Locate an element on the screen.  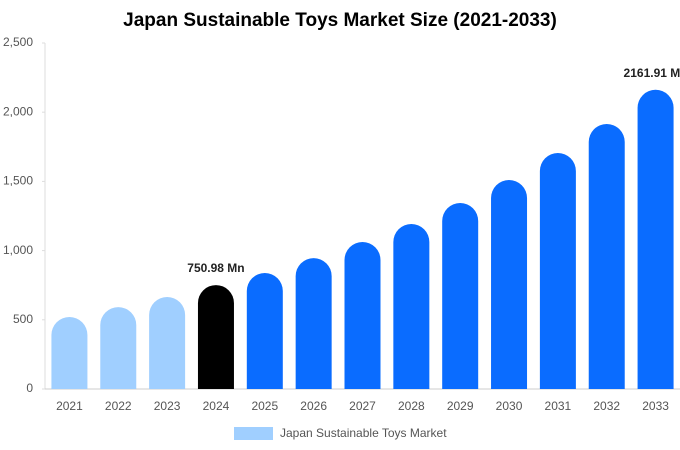
y-tick-label: 1,000 is located at coordinates (18, 250).